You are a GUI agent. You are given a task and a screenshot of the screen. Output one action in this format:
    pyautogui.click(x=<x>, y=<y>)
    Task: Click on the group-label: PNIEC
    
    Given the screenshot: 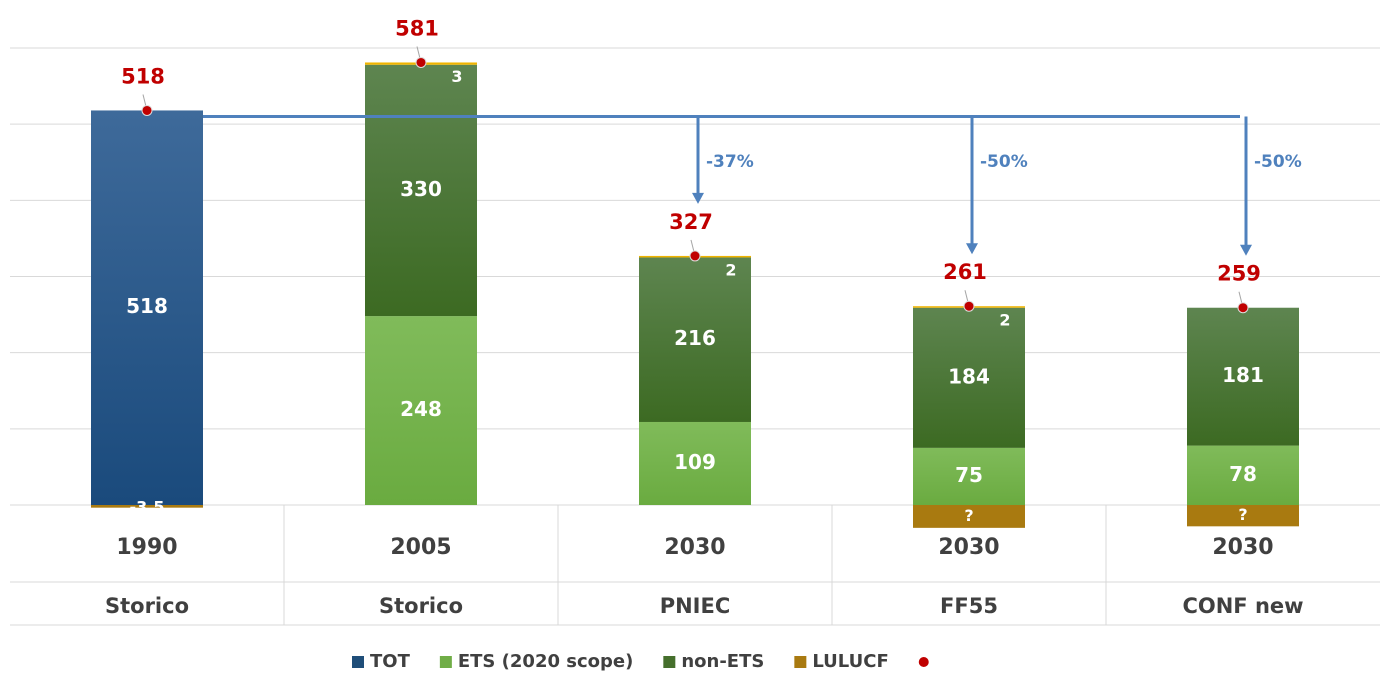 What is the action you would take?
    pyautogui.click(x=695, y=606)
    